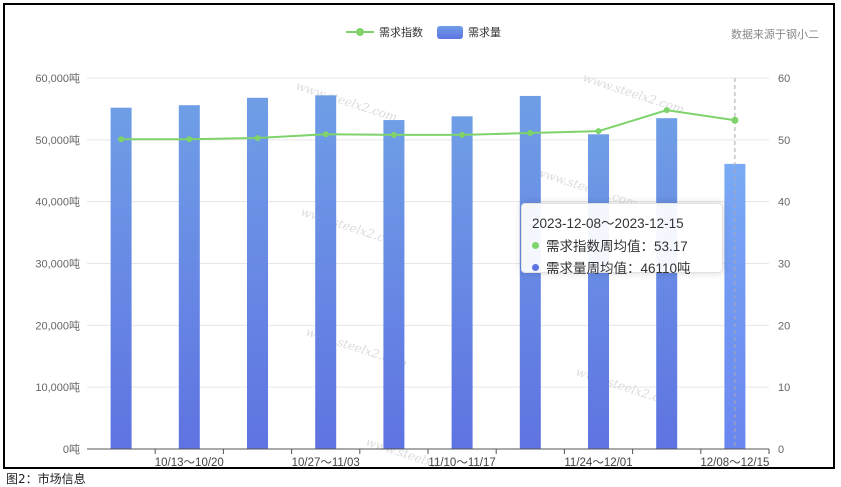 The height and width of the screenshot is (487, 841). What do you see at coordinates (535, 245) in the screenshot?
I see `tooltip-dot-index` at bounding box center [535, 245].